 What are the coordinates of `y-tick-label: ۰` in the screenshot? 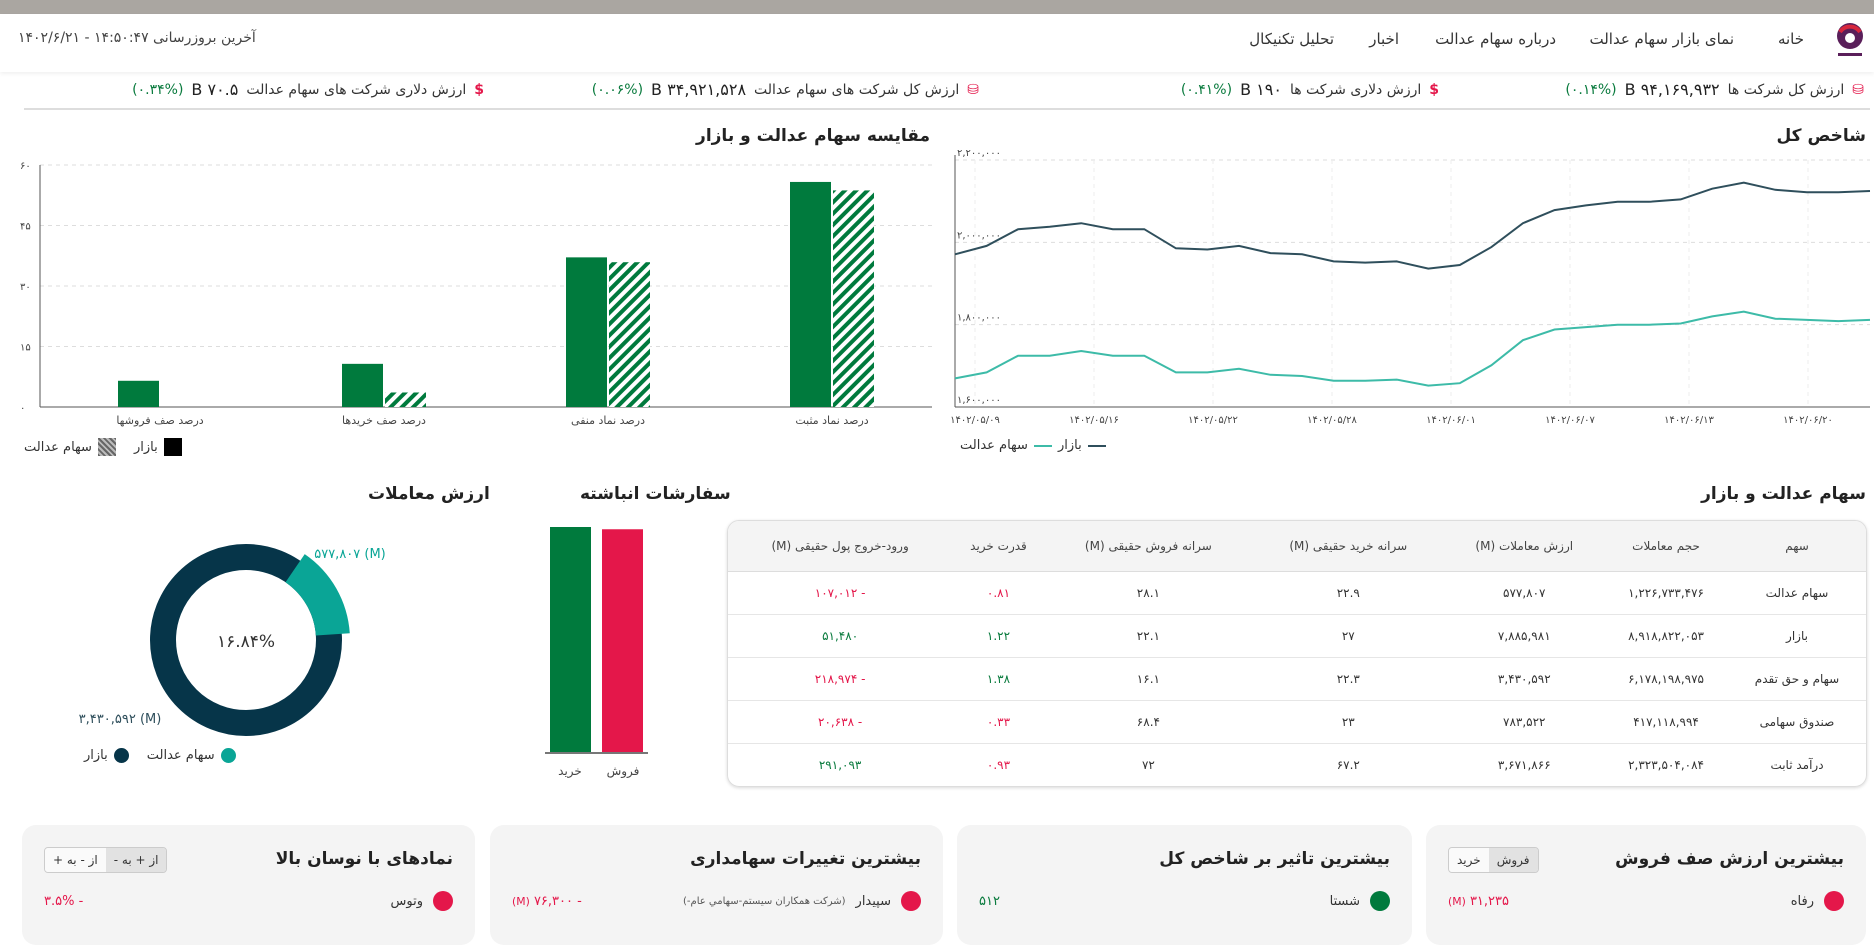 It's located at (22, 408).